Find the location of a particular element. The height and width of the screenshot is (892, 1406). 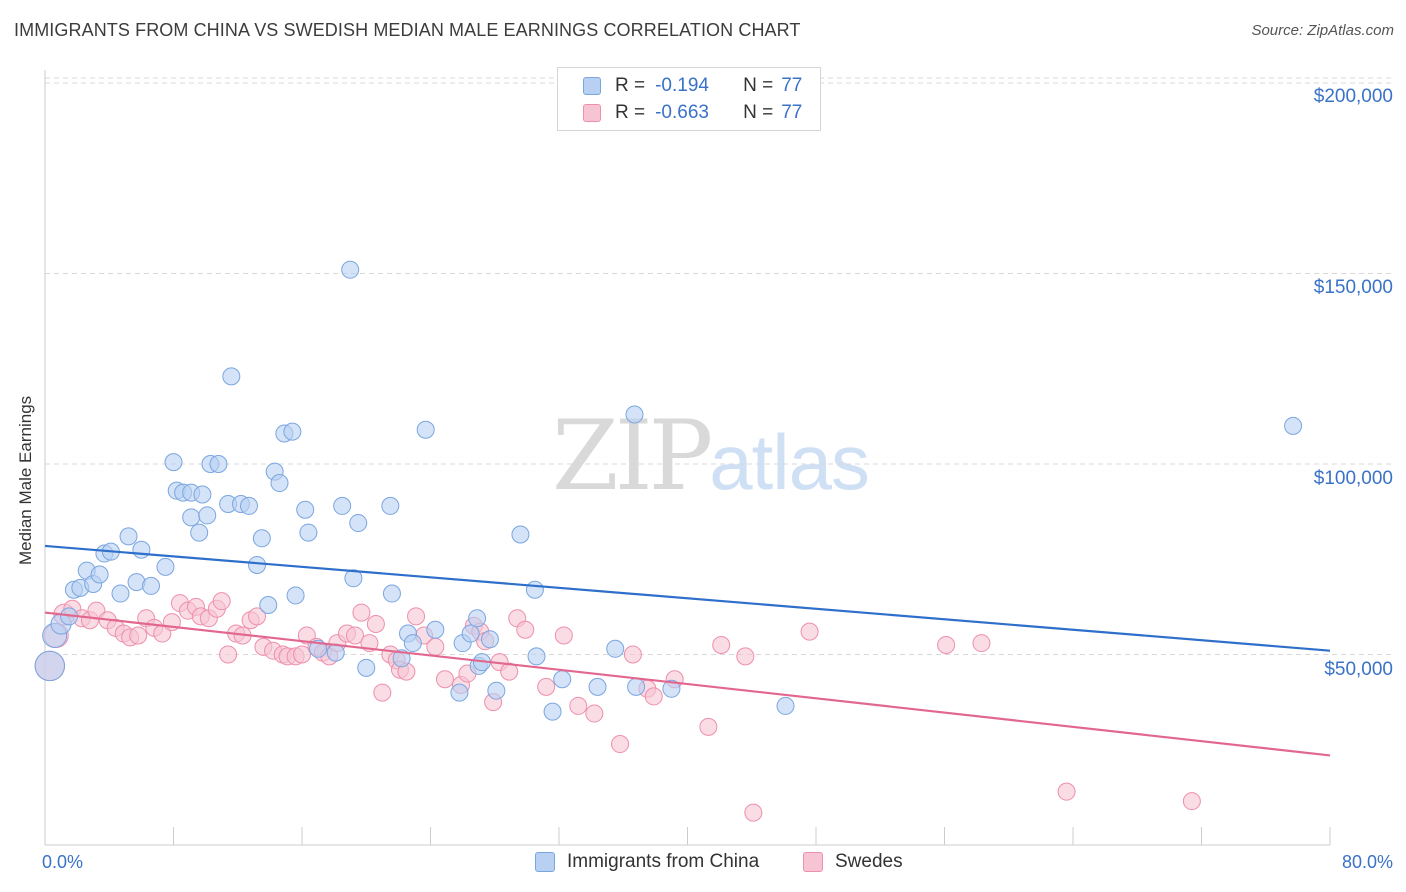

r-value: -0.663 is located at coordinates (682, 112).